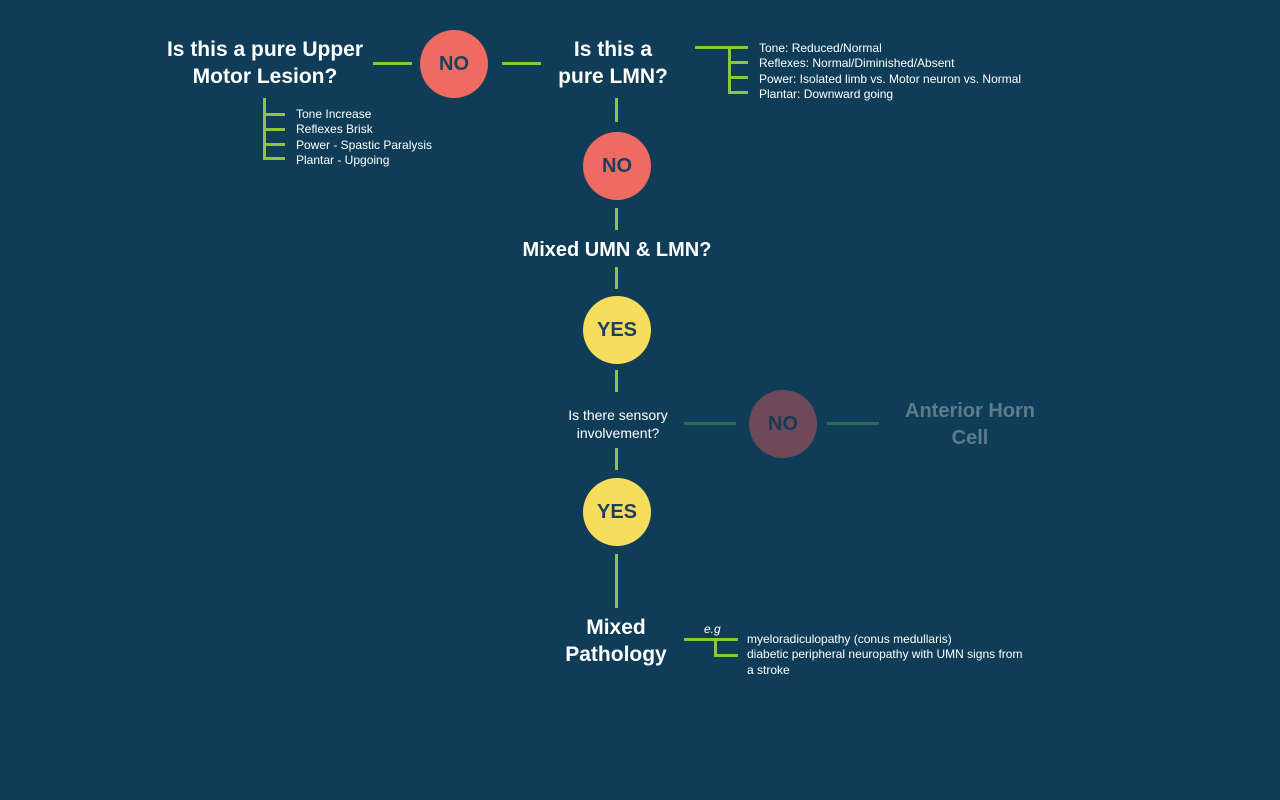 This screenshot has width=1280, height=800. What do you see at coordinates (713, 47) in the screenshot?
I see `lmn-bracket-top` at bounding box center [713, 47].